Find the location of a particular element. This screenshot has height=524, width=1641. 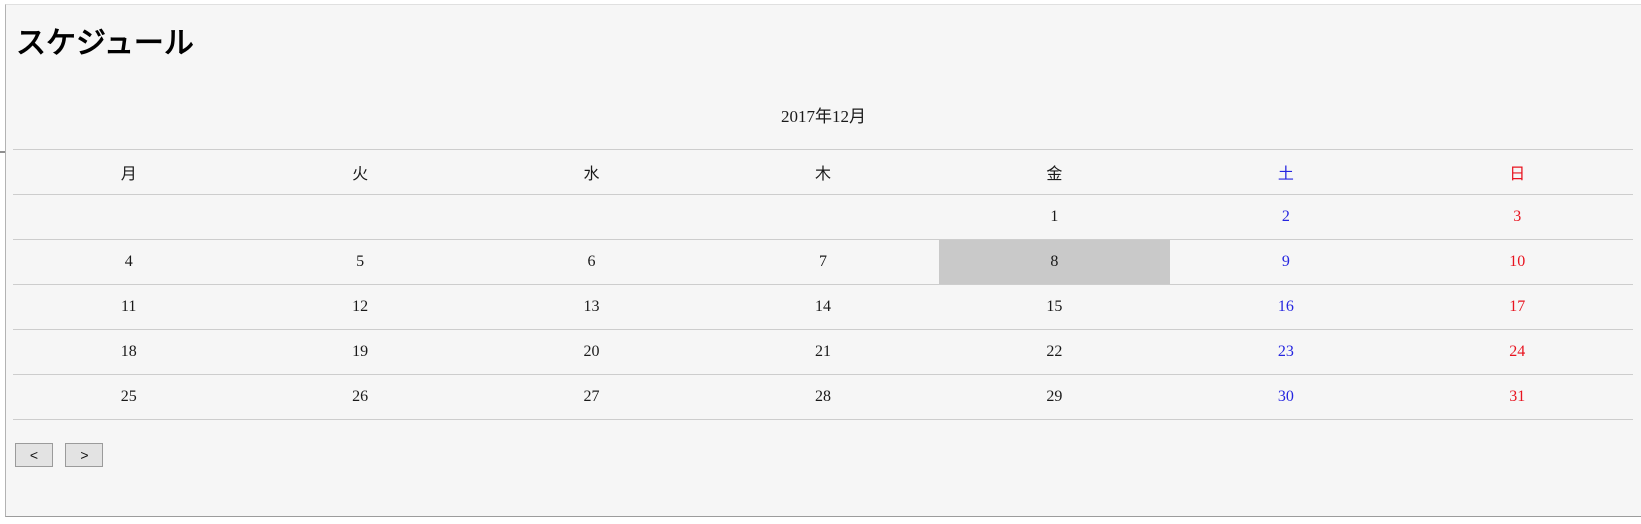

calendar-day-21: 21 is located at coordinates (823, 352).